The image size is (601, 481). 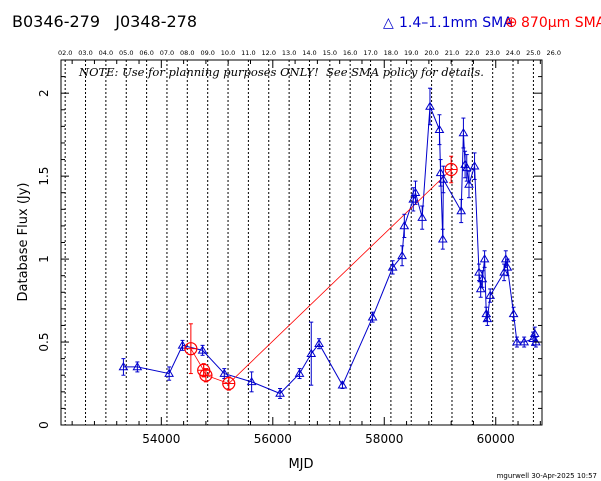 I want to click on year-tick-label: 14.0, so click(x=309, y=53).